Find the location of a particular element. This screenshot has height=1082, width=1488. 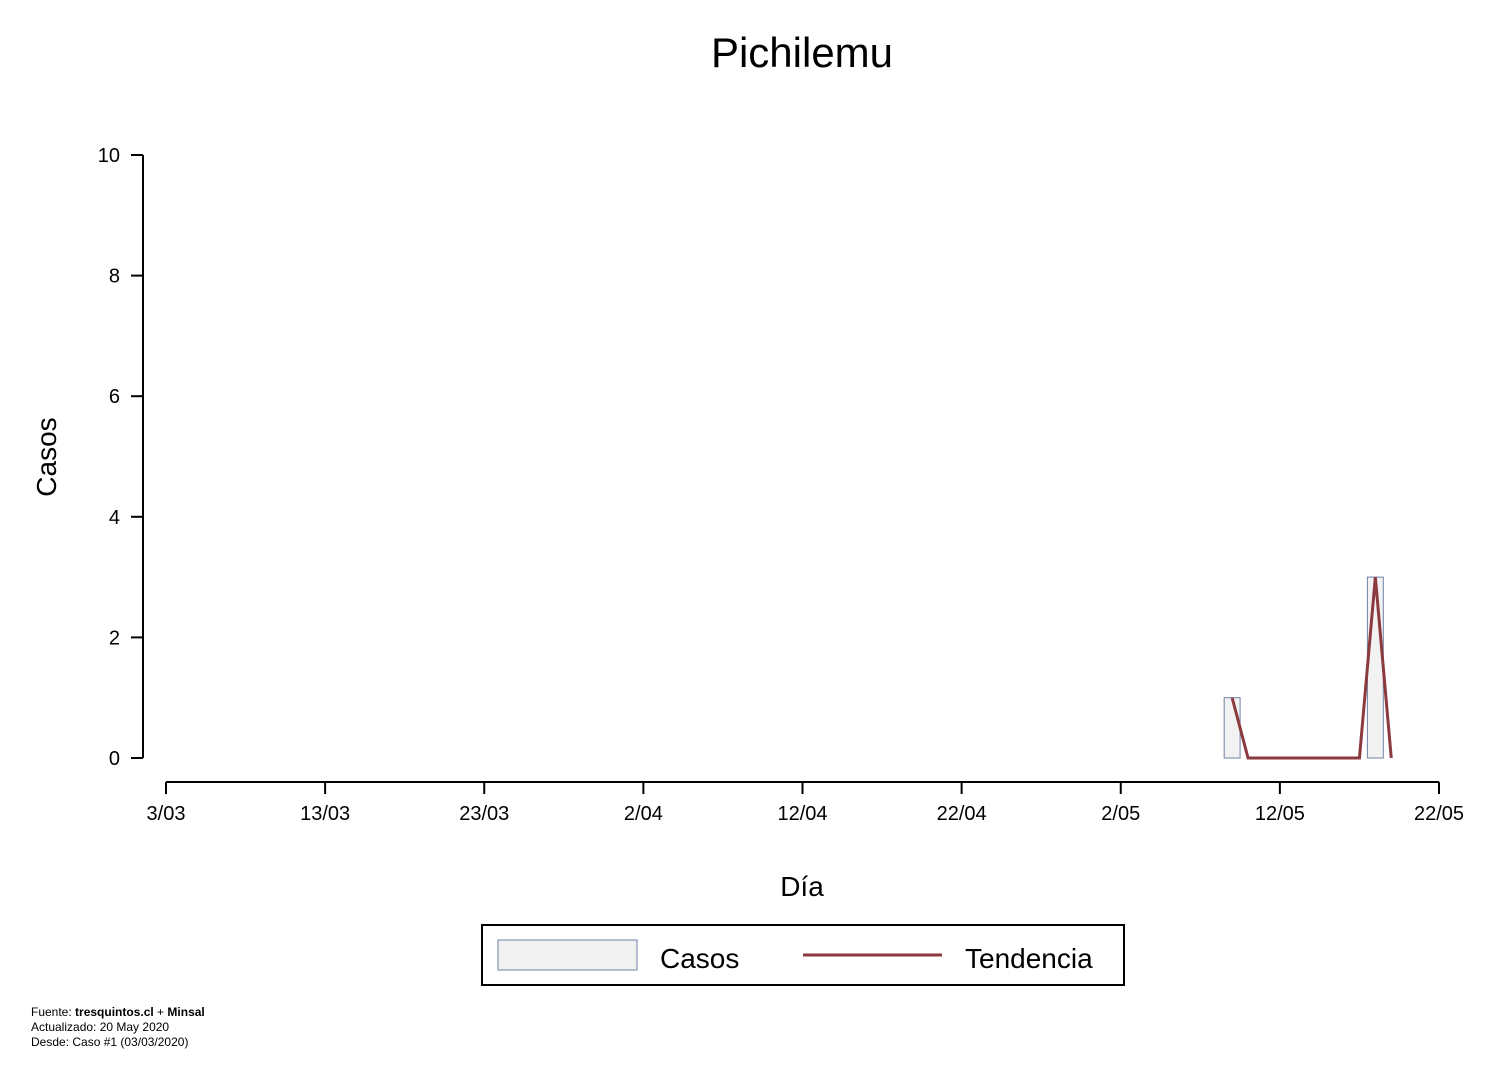

y-tick-label: 0 is located at coordinates (114, 759).